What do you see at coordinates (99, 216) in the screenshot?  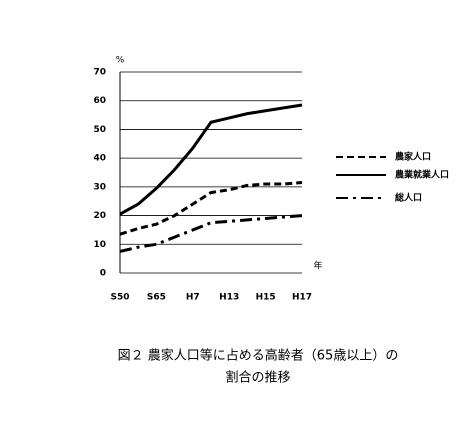 I see `y-tick-label: 20` at bounding box center [99, 216].